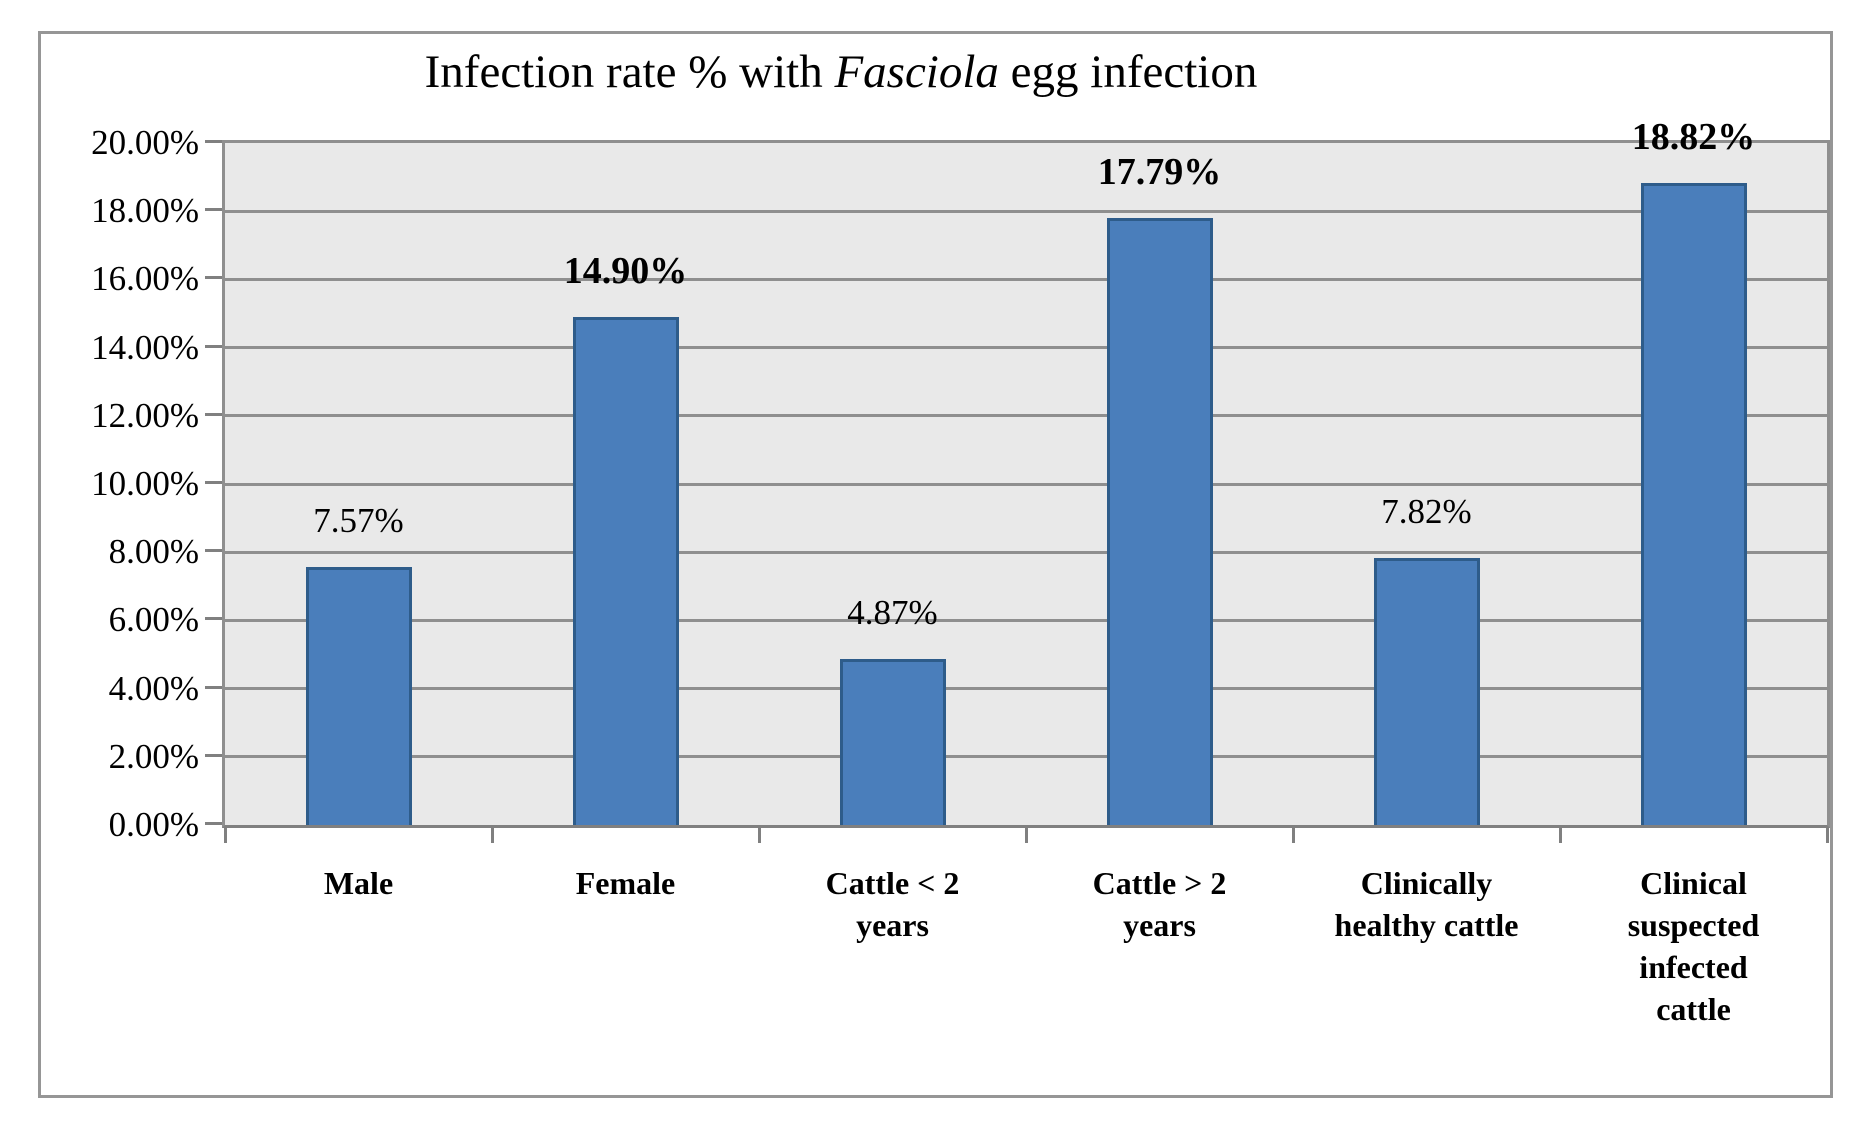 The image size is (1858, 1135). I want to click on category-label: Male, so click(358, 883).